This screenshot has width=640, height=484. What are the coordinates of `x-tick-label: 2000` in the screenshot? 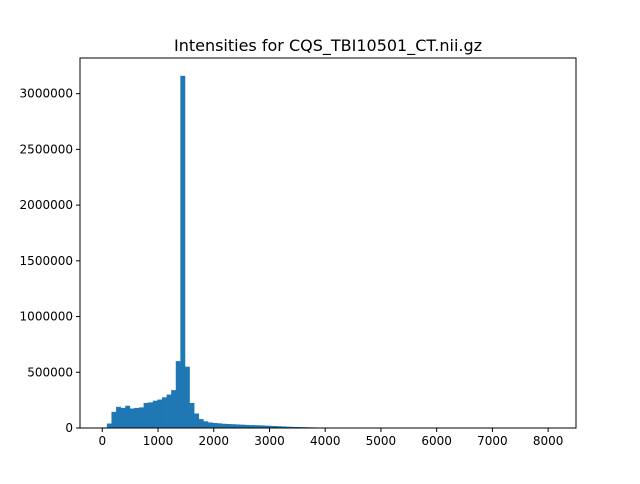 It's located at (213, 441).